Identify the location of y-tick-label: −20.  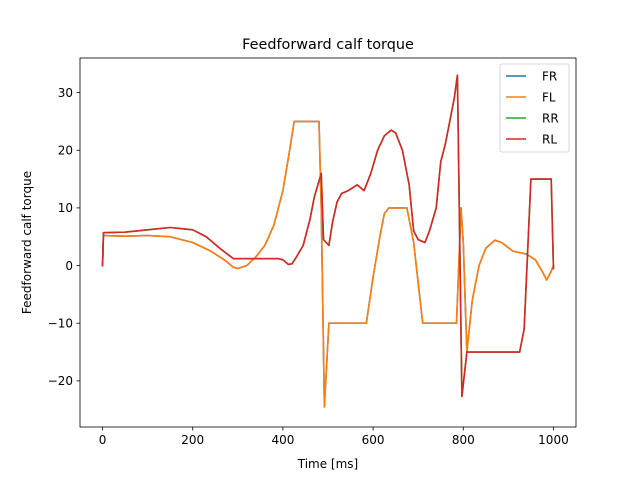
(60, 381).